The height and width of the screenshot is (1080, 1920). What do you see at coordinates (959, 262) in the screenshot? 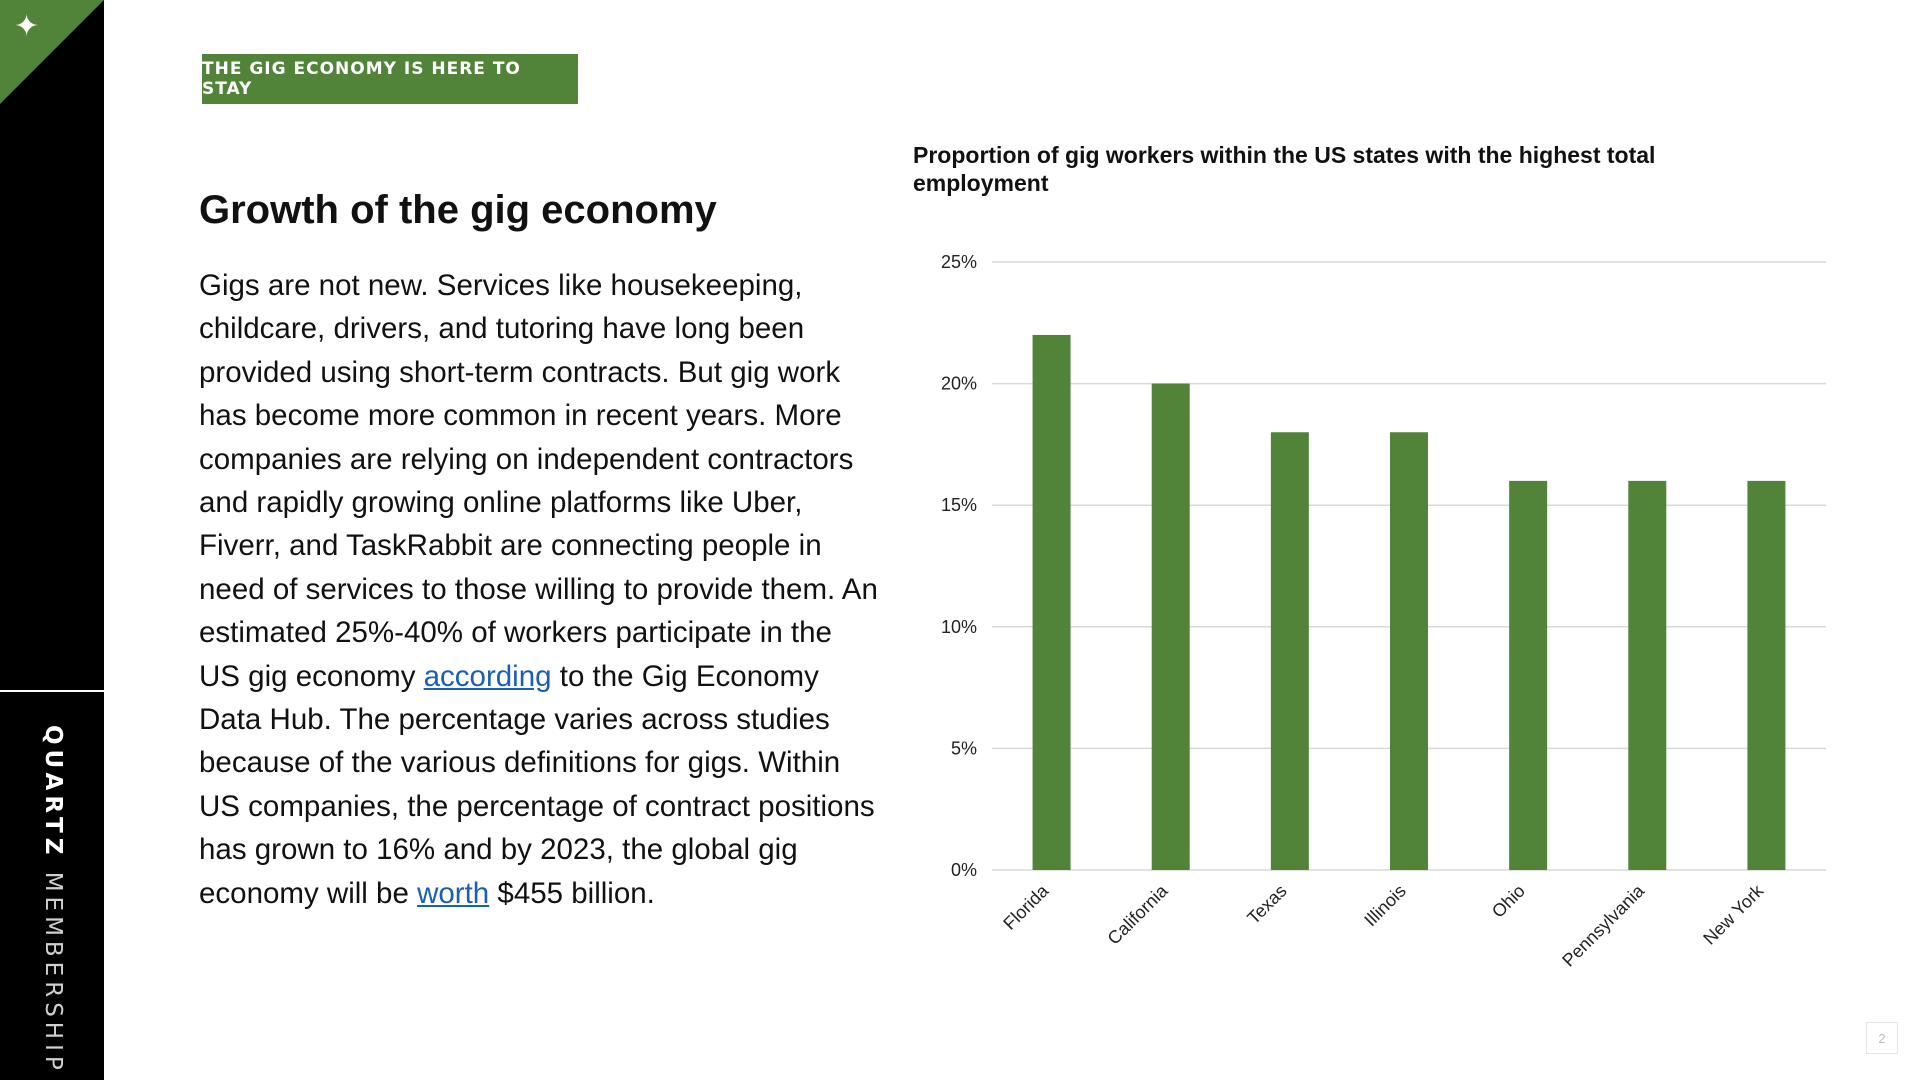
I see `y-tick-label: 25%` at bounding box center [959, 262].